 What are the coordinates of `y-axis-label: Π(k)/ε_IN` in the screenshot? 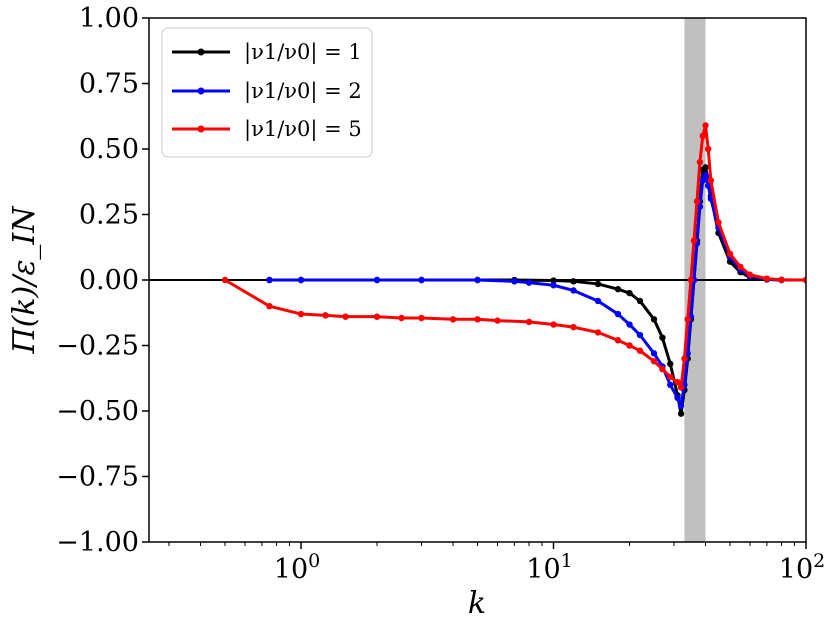 It's located at (24, 280).